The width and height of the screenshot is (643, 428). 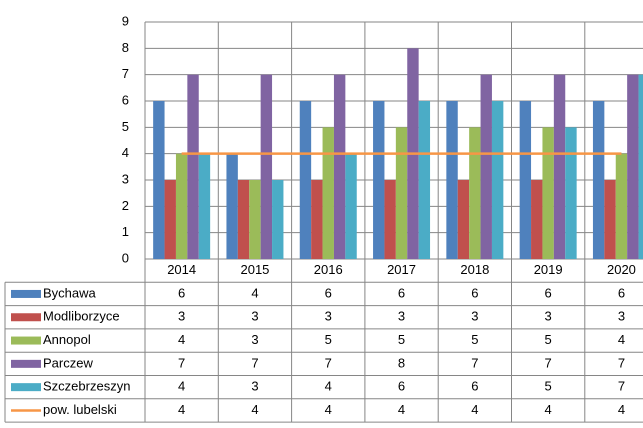 I want to click on y-tick-label: 8, so click(x=125, y=47).